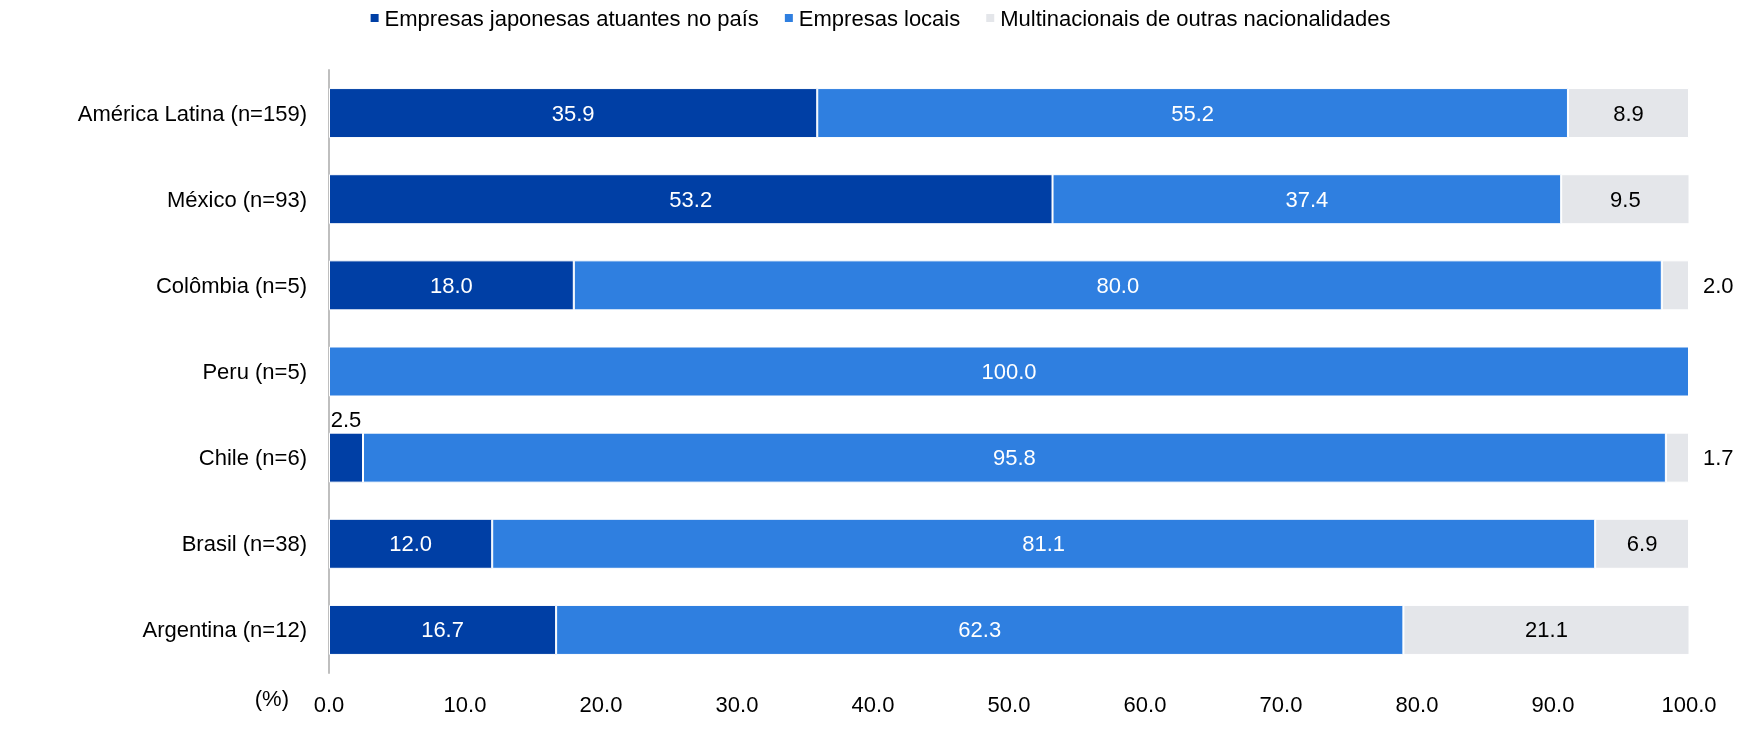 This screenshot has height=745, width=1759. Describe the element at coordinates (192, 113) in the screenshot. I see `y-tick-label: América Latina (n=159)` at that location.